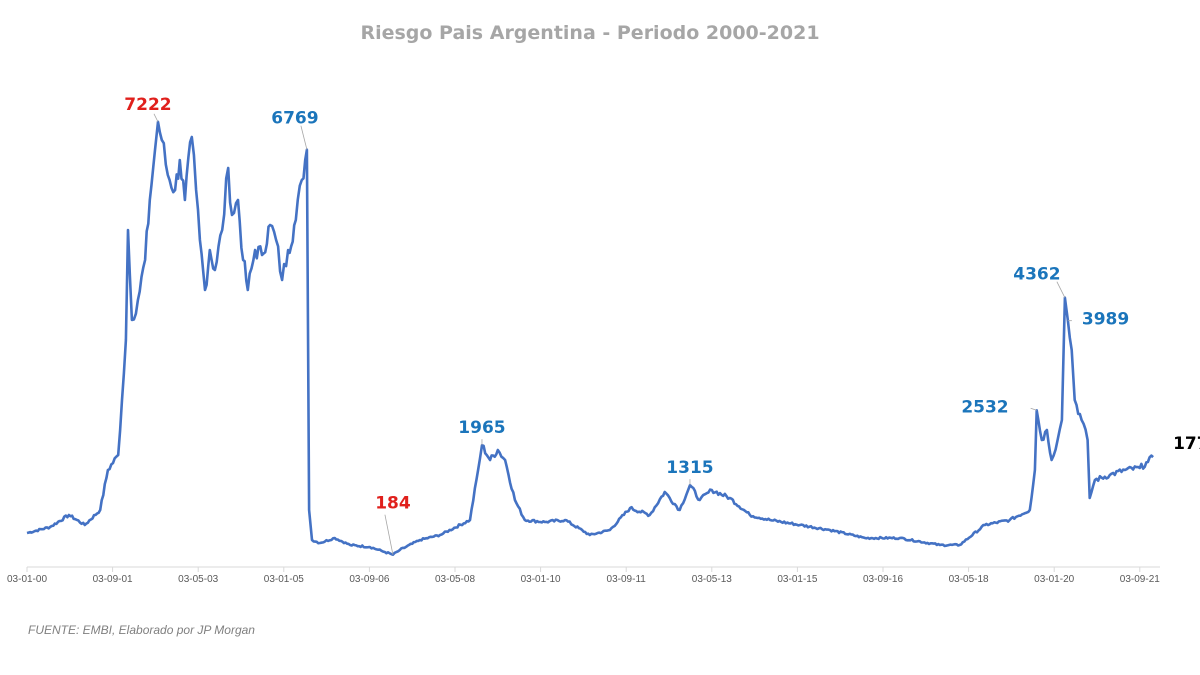 The height and width of the screenshot is (675, 1200). What do you see at coordinates (141, 630) in the screenshot?
I see `source-note: FUENTE: EMBI, Elaborado por JP Morgan` at bounding box center [141, 630].